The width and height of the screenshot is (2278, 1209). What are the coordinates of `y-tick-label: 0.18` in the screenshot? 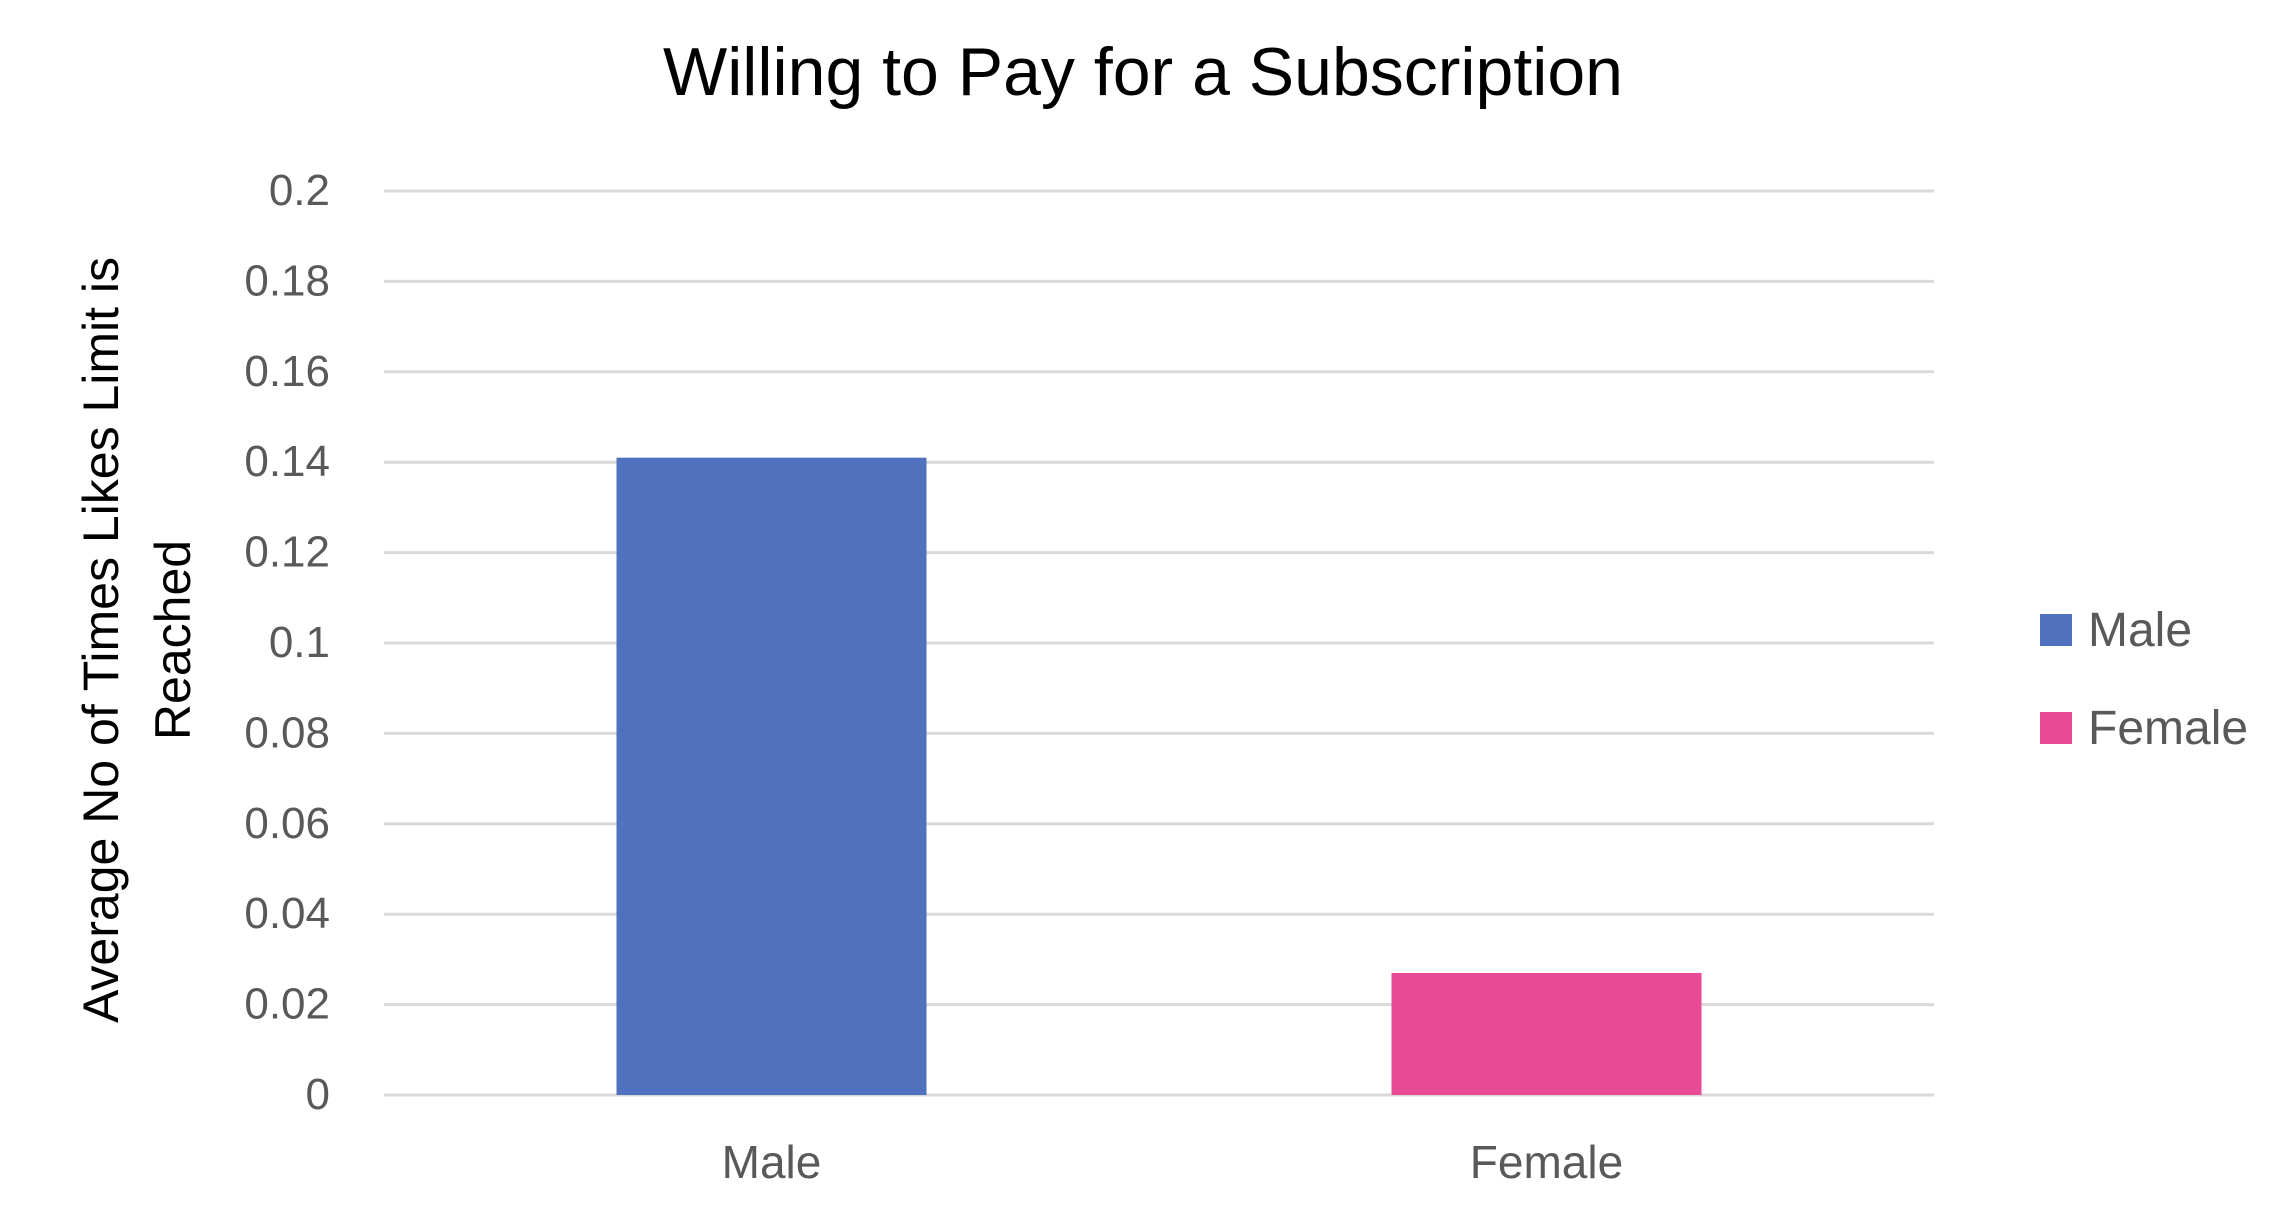 It's located at (287, 280).